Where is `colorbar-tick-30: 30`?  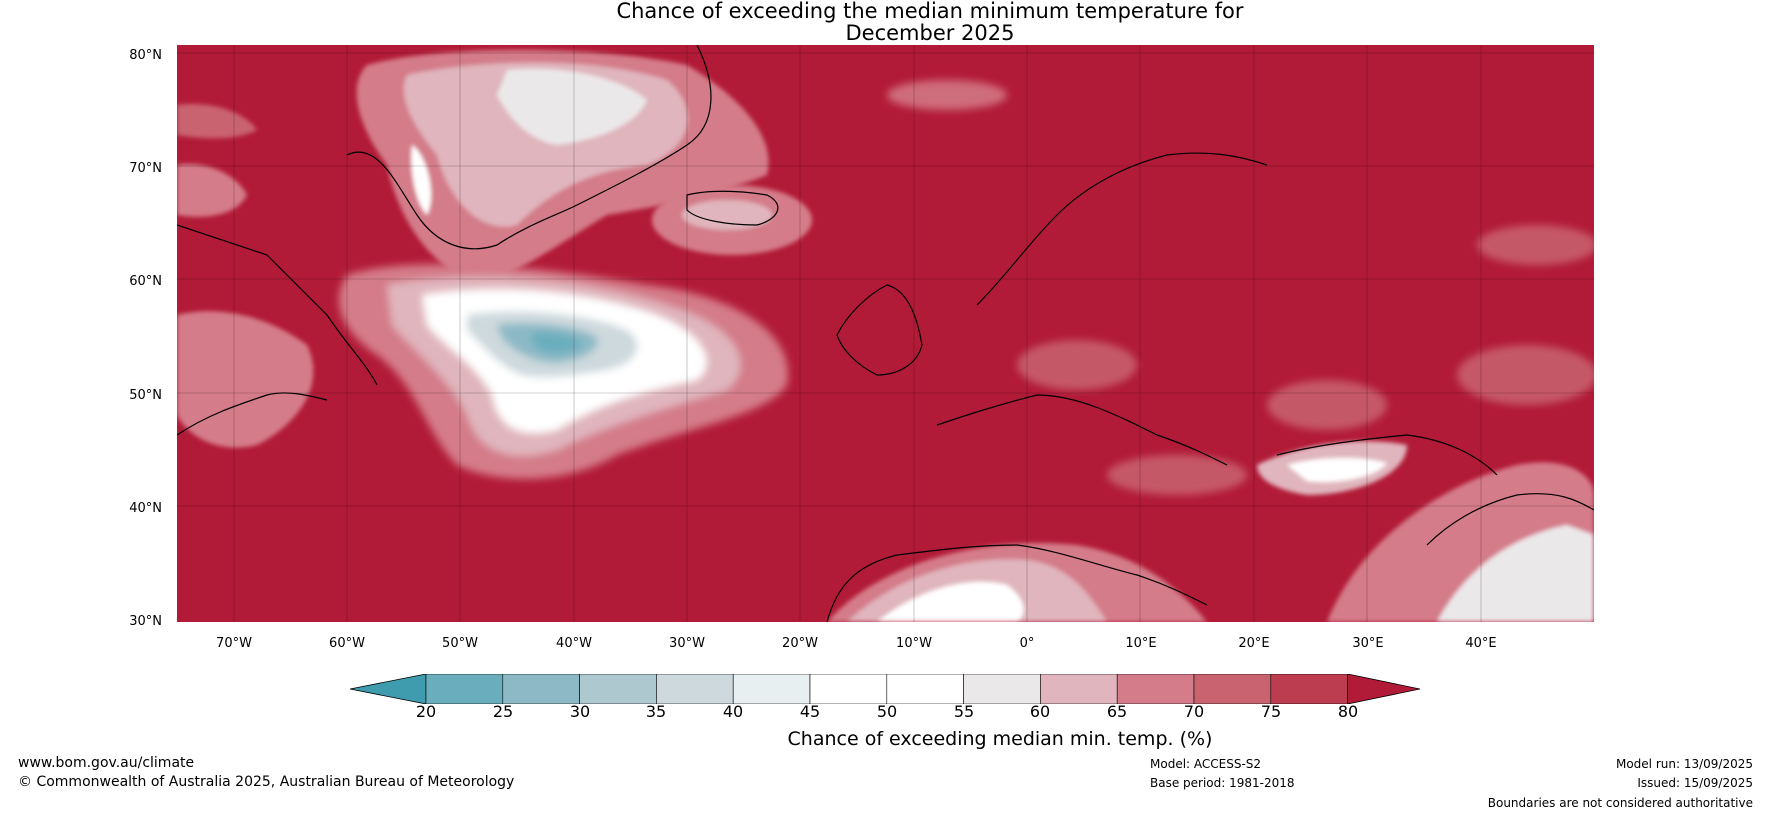
colorbar-tick-30: 30 is located at coordinates (580, 711).